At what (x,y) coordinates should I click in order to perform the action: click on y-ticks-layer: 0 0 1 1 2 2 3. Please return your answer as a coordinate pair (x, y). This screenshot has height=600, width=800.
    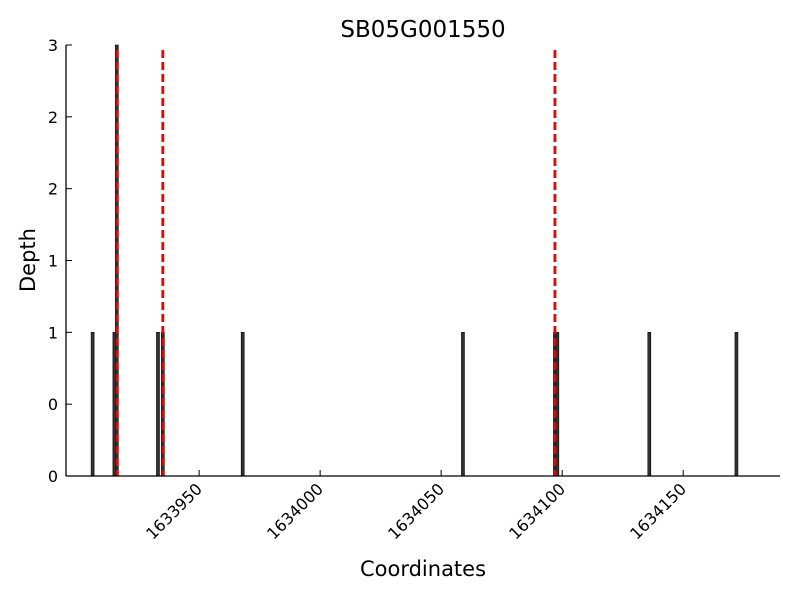
    Looking at the image, I should click on (60, 261).